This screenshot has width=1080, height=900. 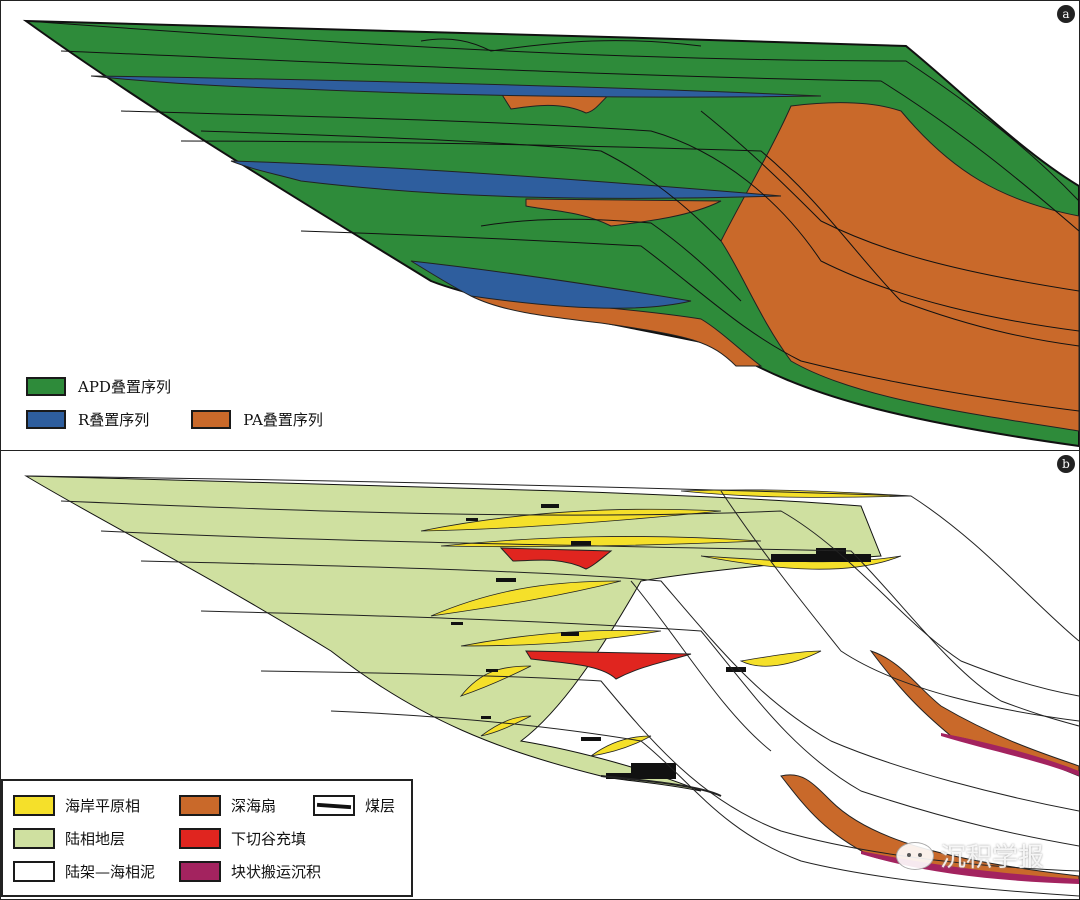 What do you see at coordinates (110, 872) in the screenshot?
I see `legend-label-shelf-mud: 陆架—海相泥` at bounding box center [110, 872].